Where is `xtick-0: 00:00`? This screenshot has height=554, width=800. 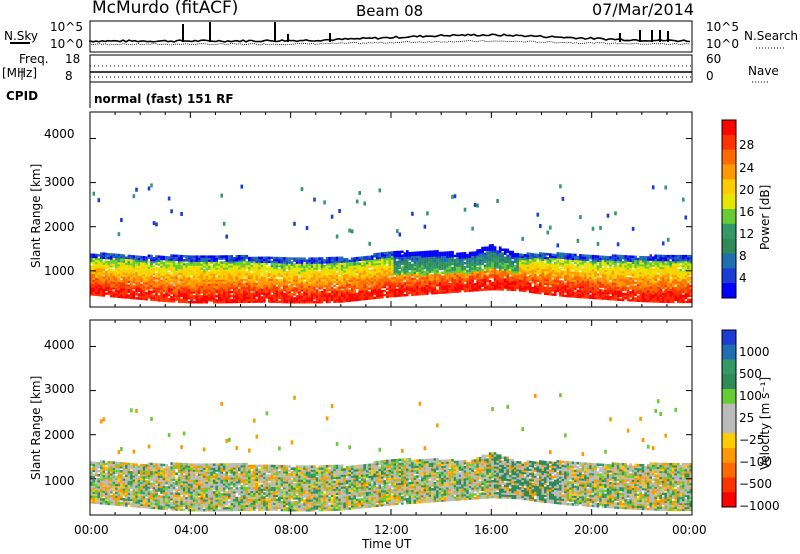
xtick-0: 00:00 is located at coordinates (91, 530).